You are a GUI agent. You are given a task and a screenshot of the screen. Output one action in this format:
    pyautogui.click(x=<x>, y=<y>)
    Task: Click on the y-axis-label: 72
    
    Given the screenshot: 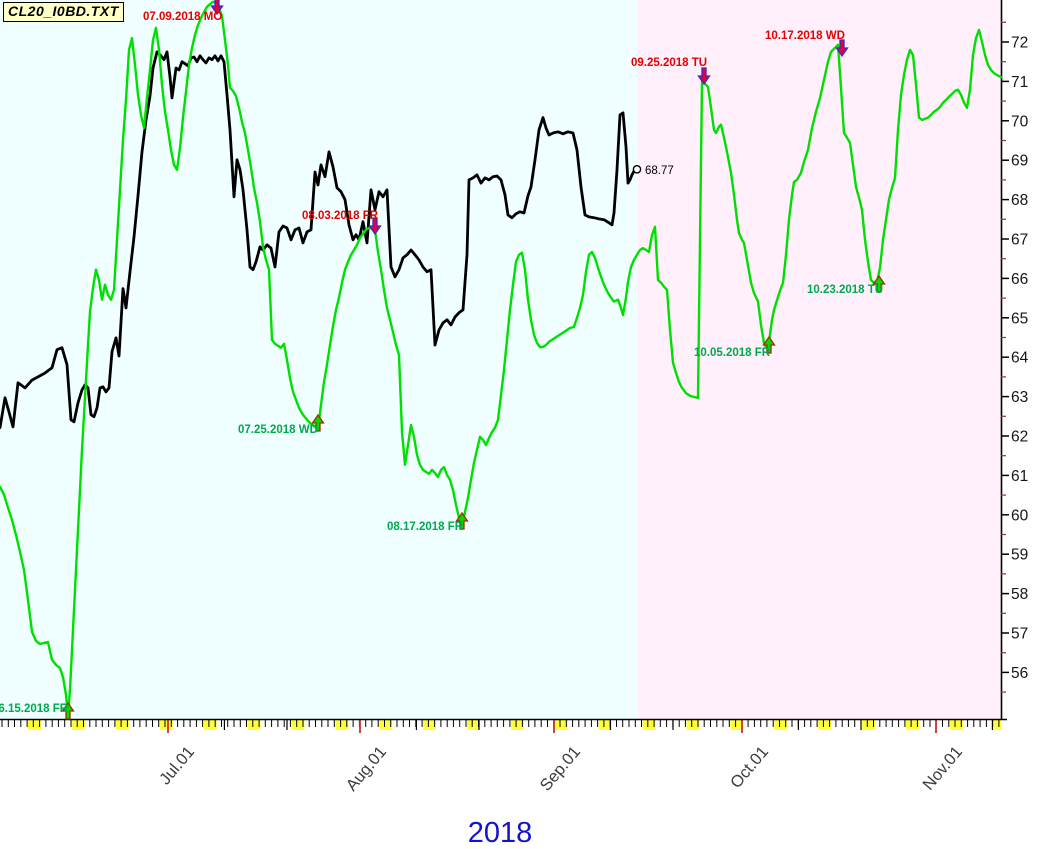 What is the action you would take?
    pyautogui.click(x=1019, y=43)
    